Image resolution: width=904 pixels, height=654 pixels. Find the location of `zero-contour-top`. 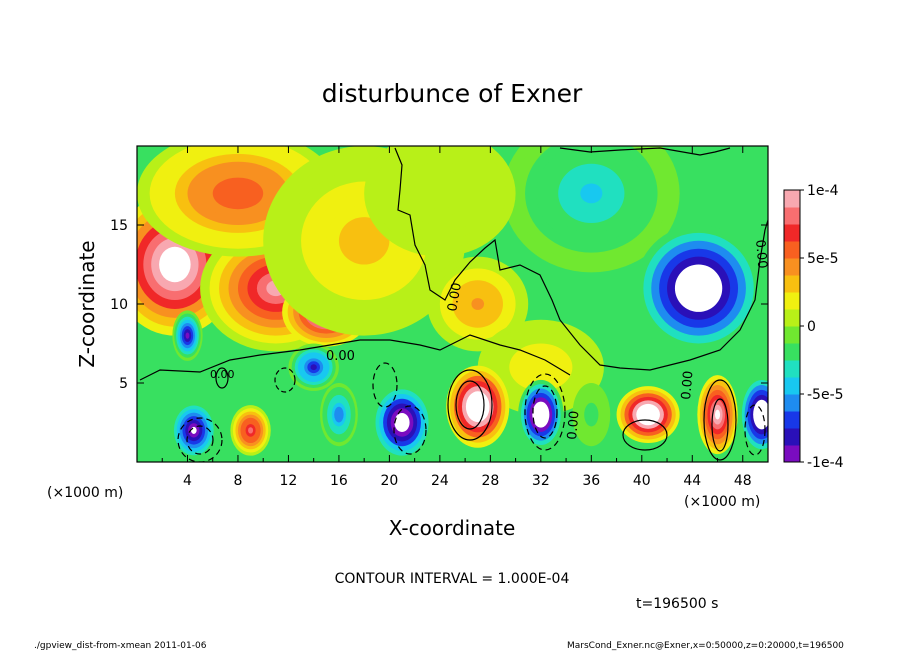

zero-contour-top is located at coordinates (645, 151).